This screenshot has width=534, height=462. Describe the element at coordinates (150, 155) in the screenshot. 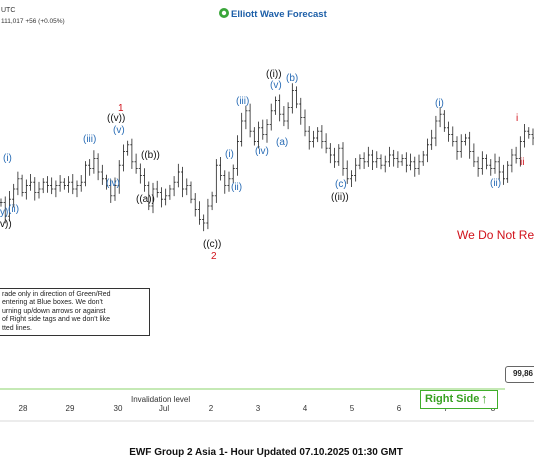

I see `wave-label-b: ((b))` at that location.